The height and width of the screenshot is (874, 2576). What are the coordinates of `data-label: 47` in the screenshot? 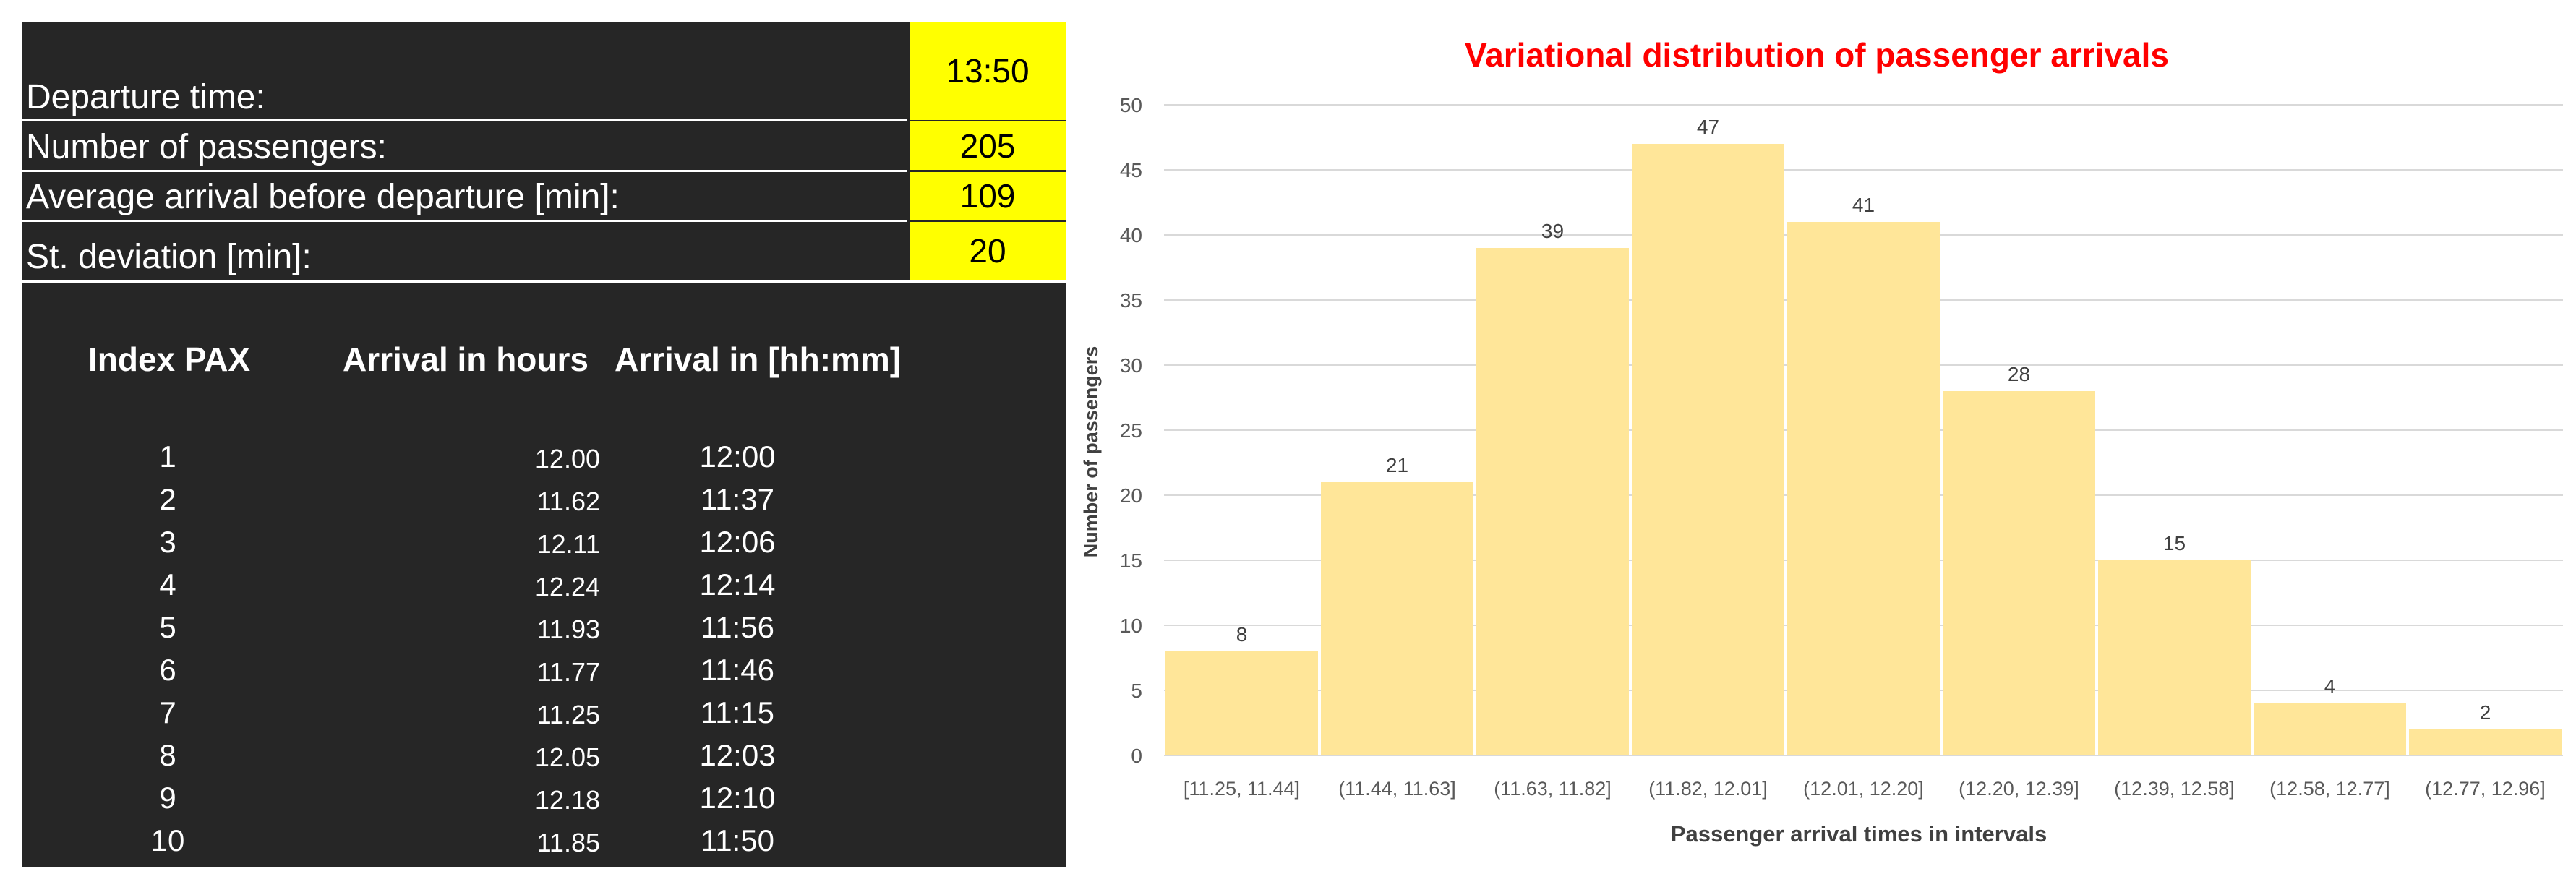 It's located at (1708, 127).